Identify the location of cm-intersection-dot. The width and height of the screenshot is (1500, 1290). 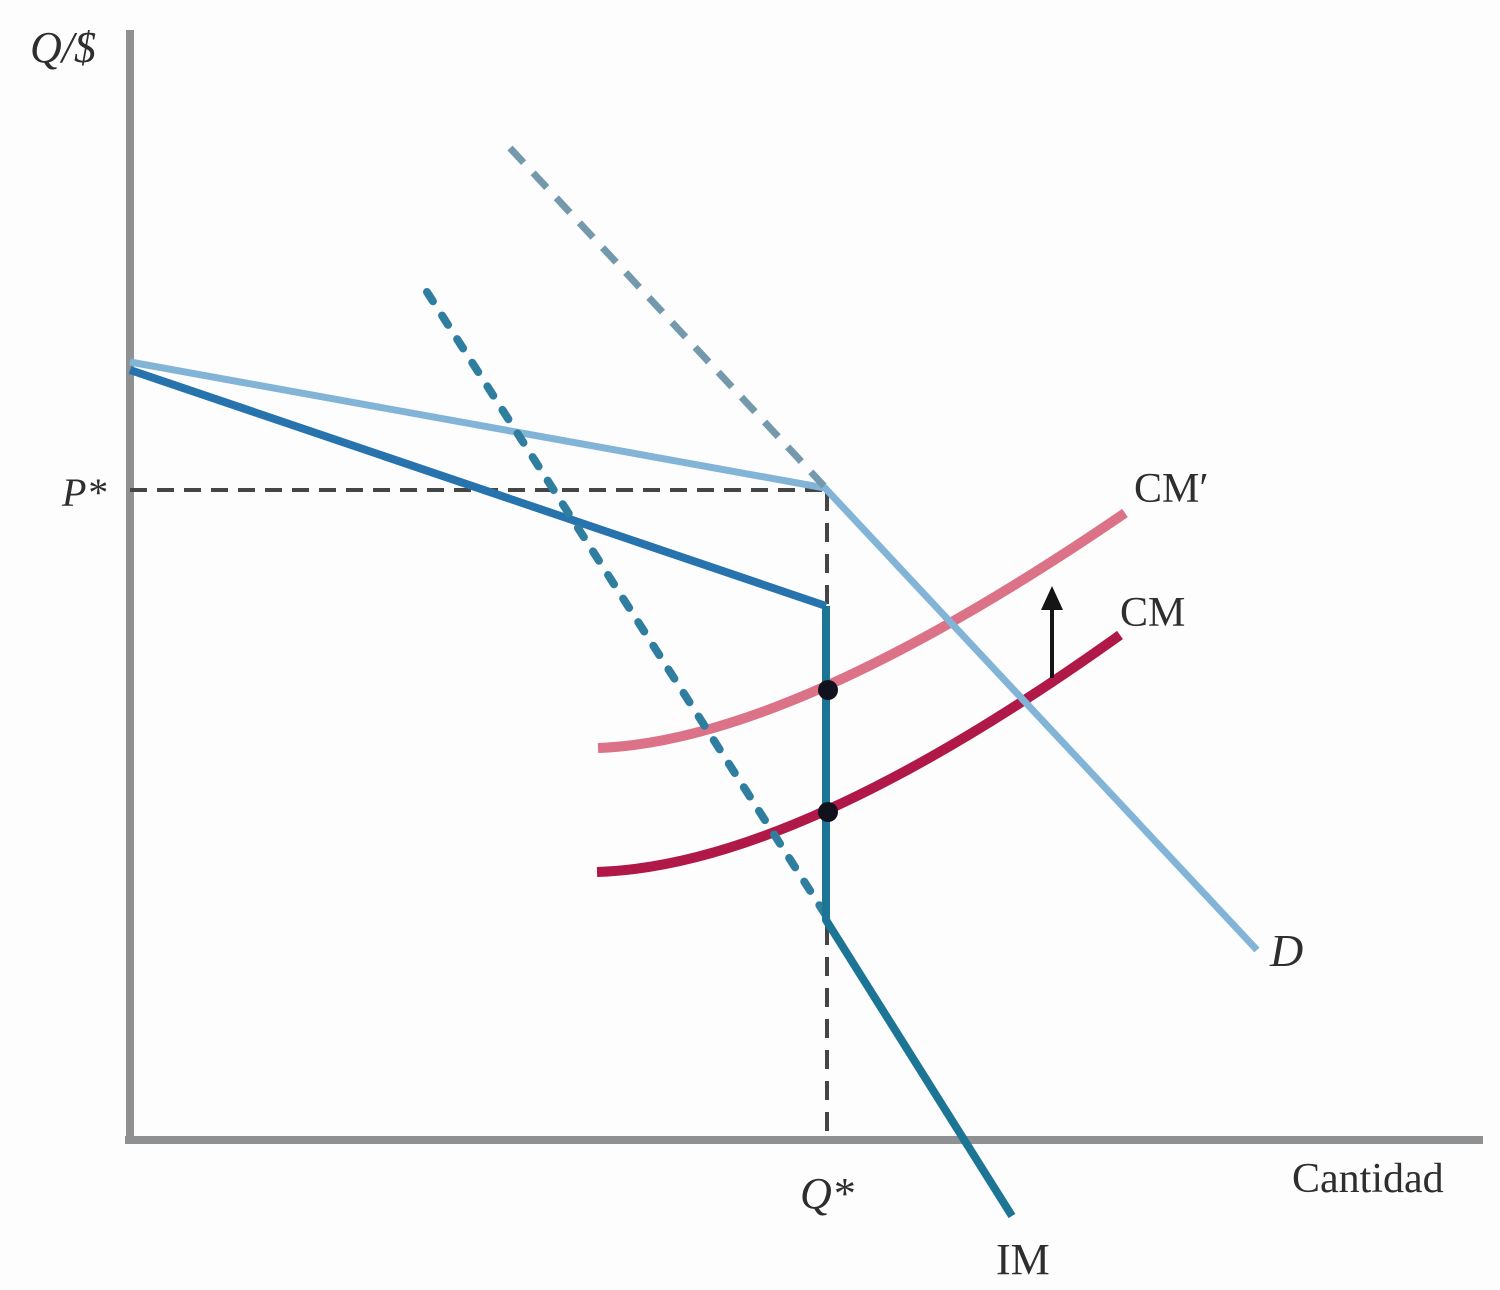
(828, 812).